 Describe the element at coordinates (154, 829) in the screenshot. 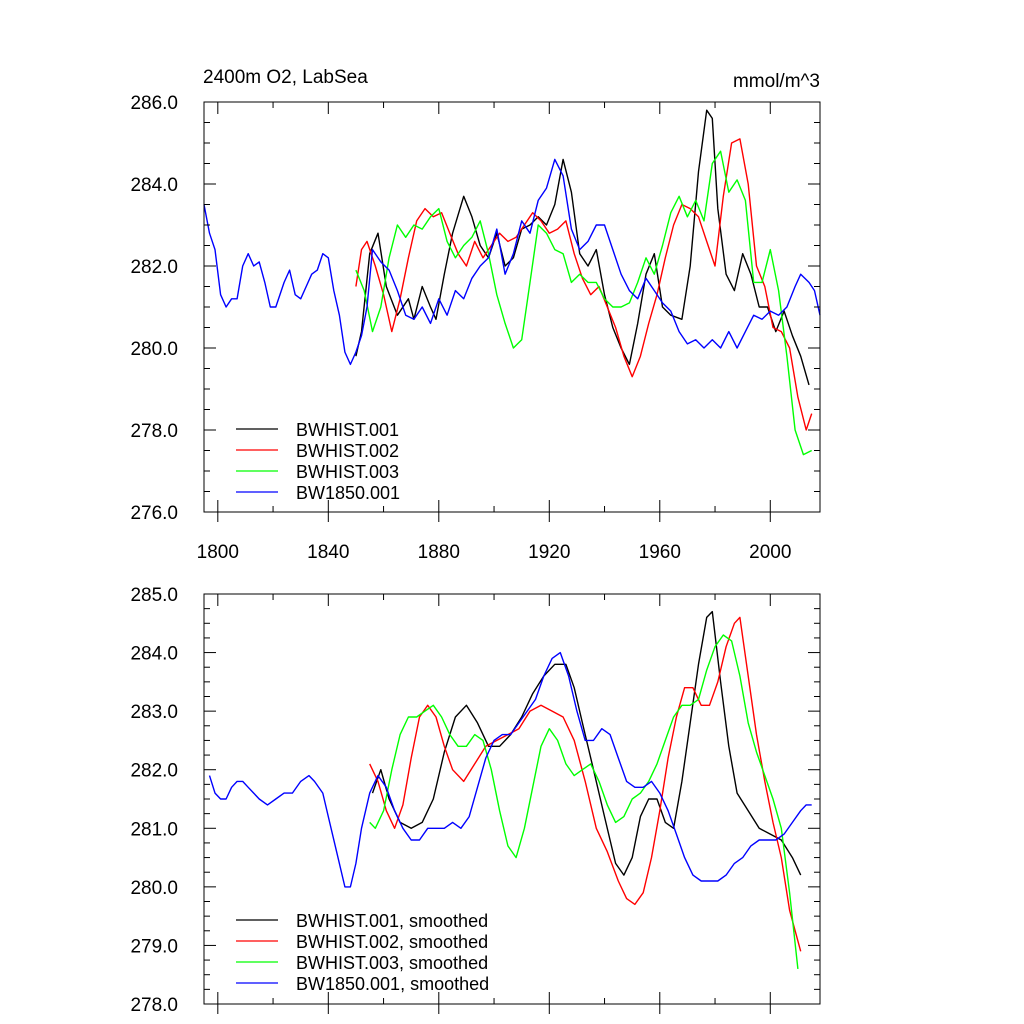

I see `y-tick-label-281-0: 281.0` at that location.